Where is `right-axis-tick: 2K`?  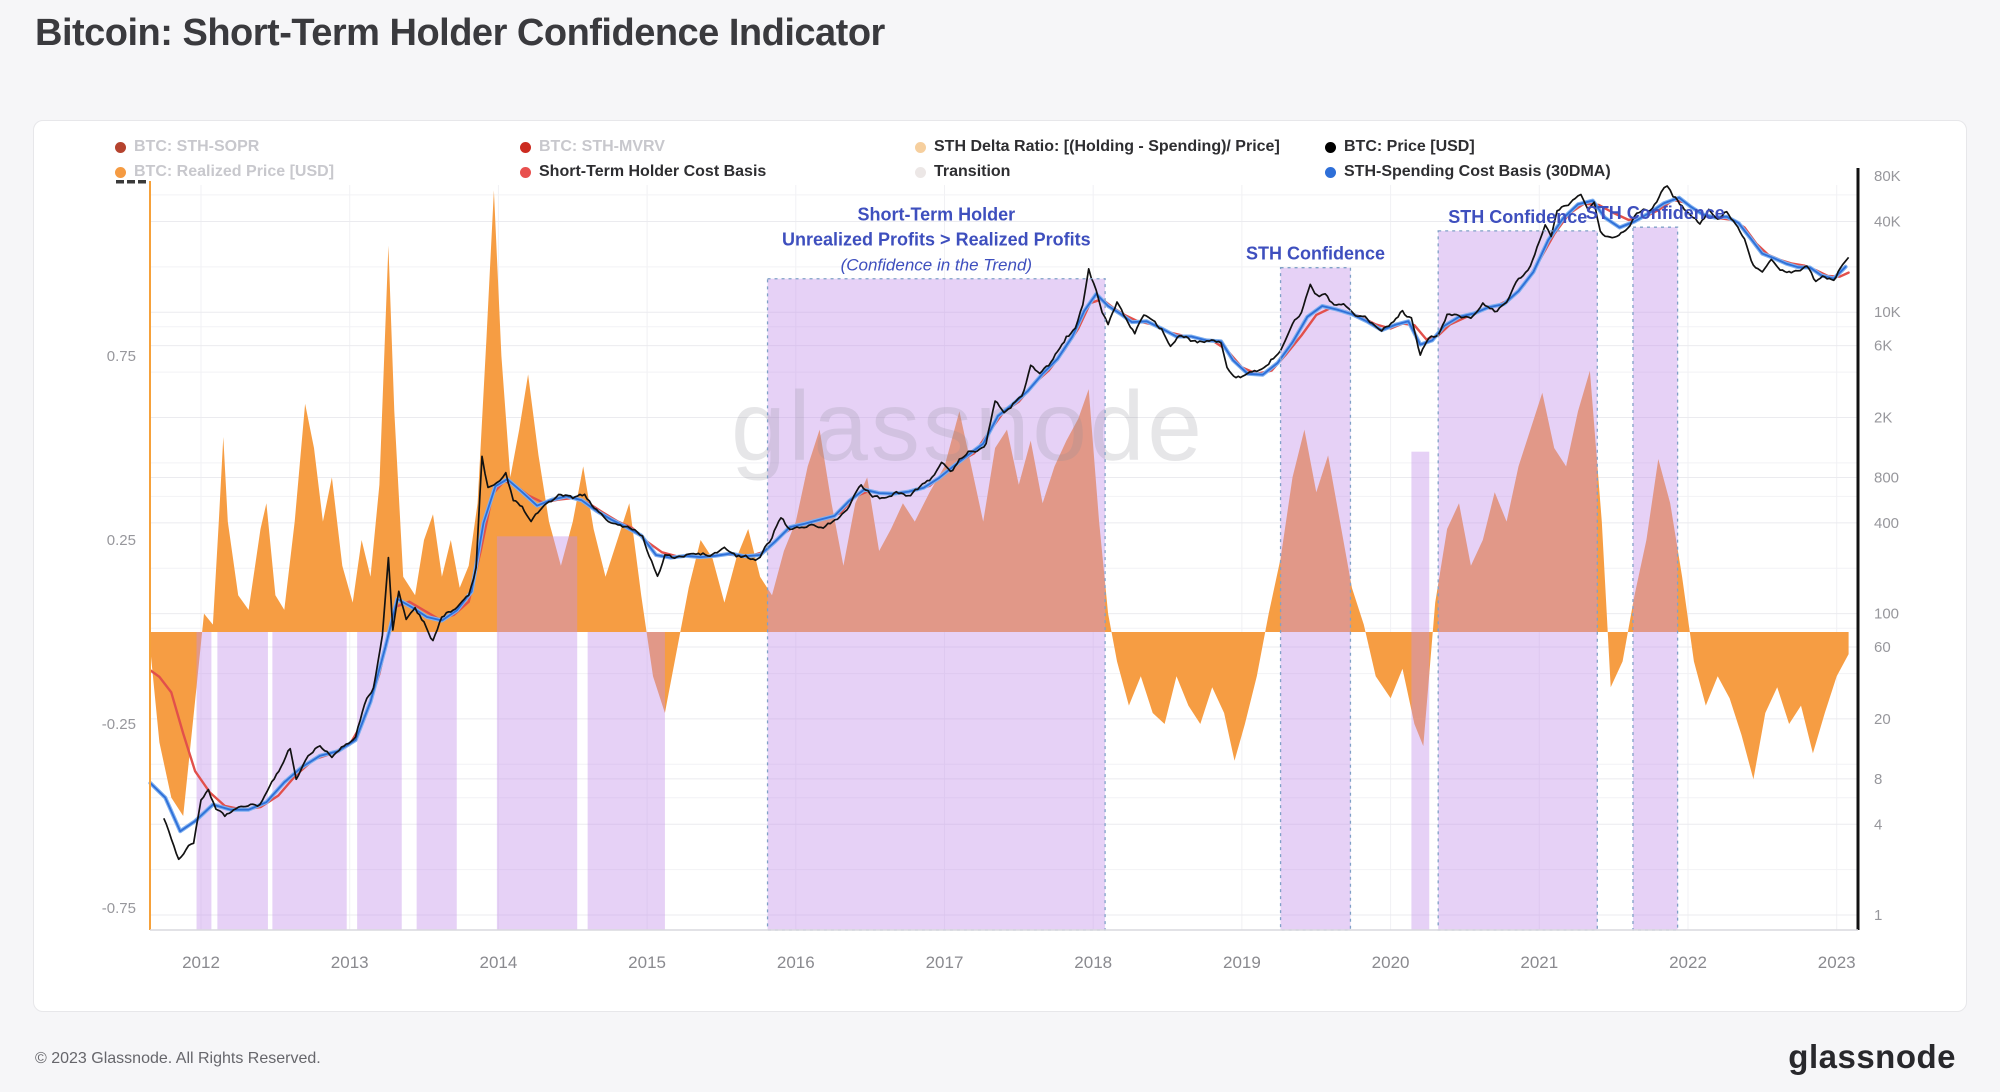 right-axis-tick: 2K is located at coordinates (1883, 418).